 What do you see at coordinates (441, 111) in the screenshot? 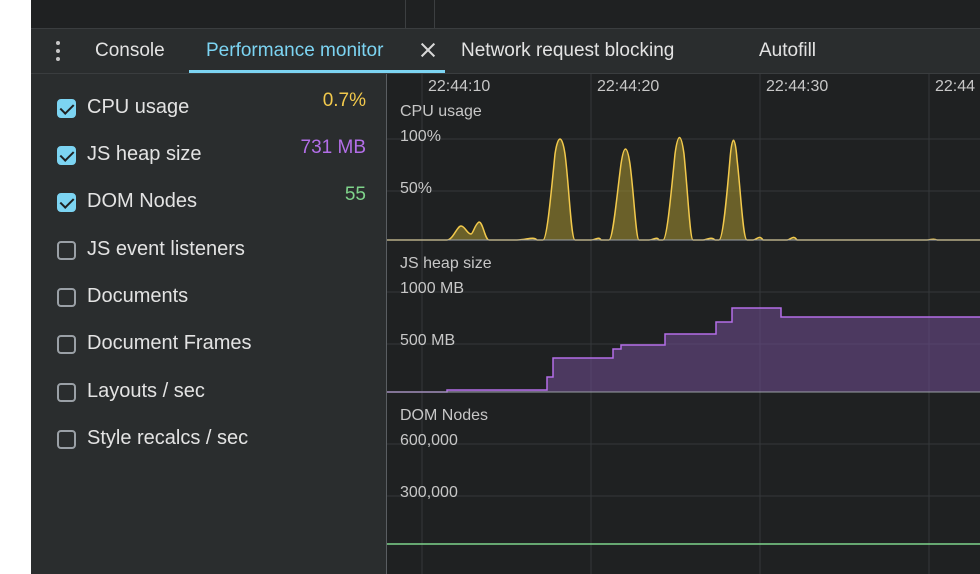
I see `cpu-chart-title: CPU usage` at bounding box center [441, 111].